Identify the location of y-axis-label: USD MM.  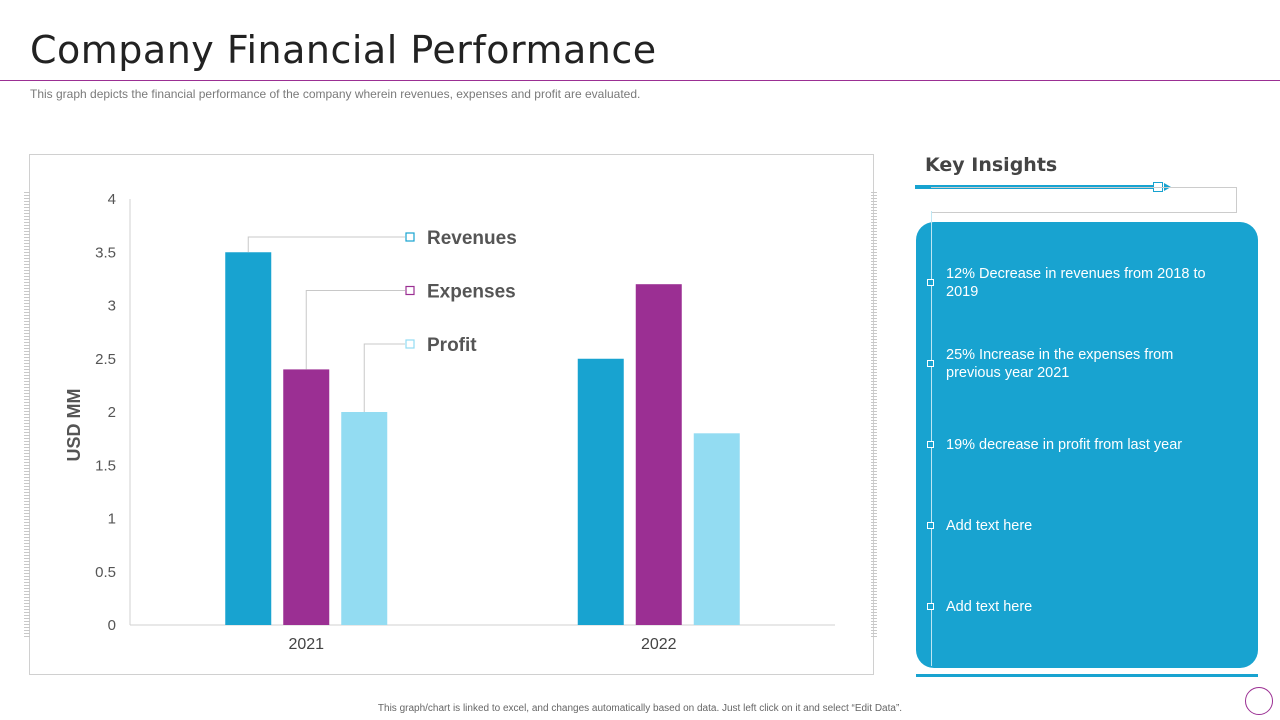
(74, 425).